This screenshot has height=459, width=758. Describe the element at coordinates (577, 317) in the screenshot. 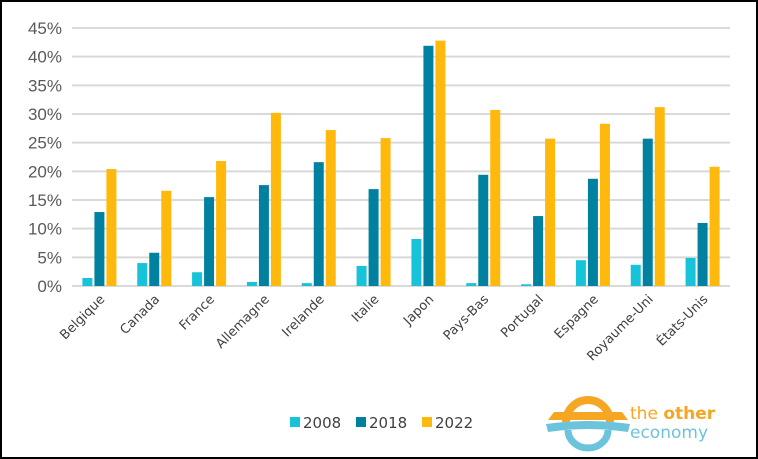

I see `x-tick-label: Espagne` at that location.